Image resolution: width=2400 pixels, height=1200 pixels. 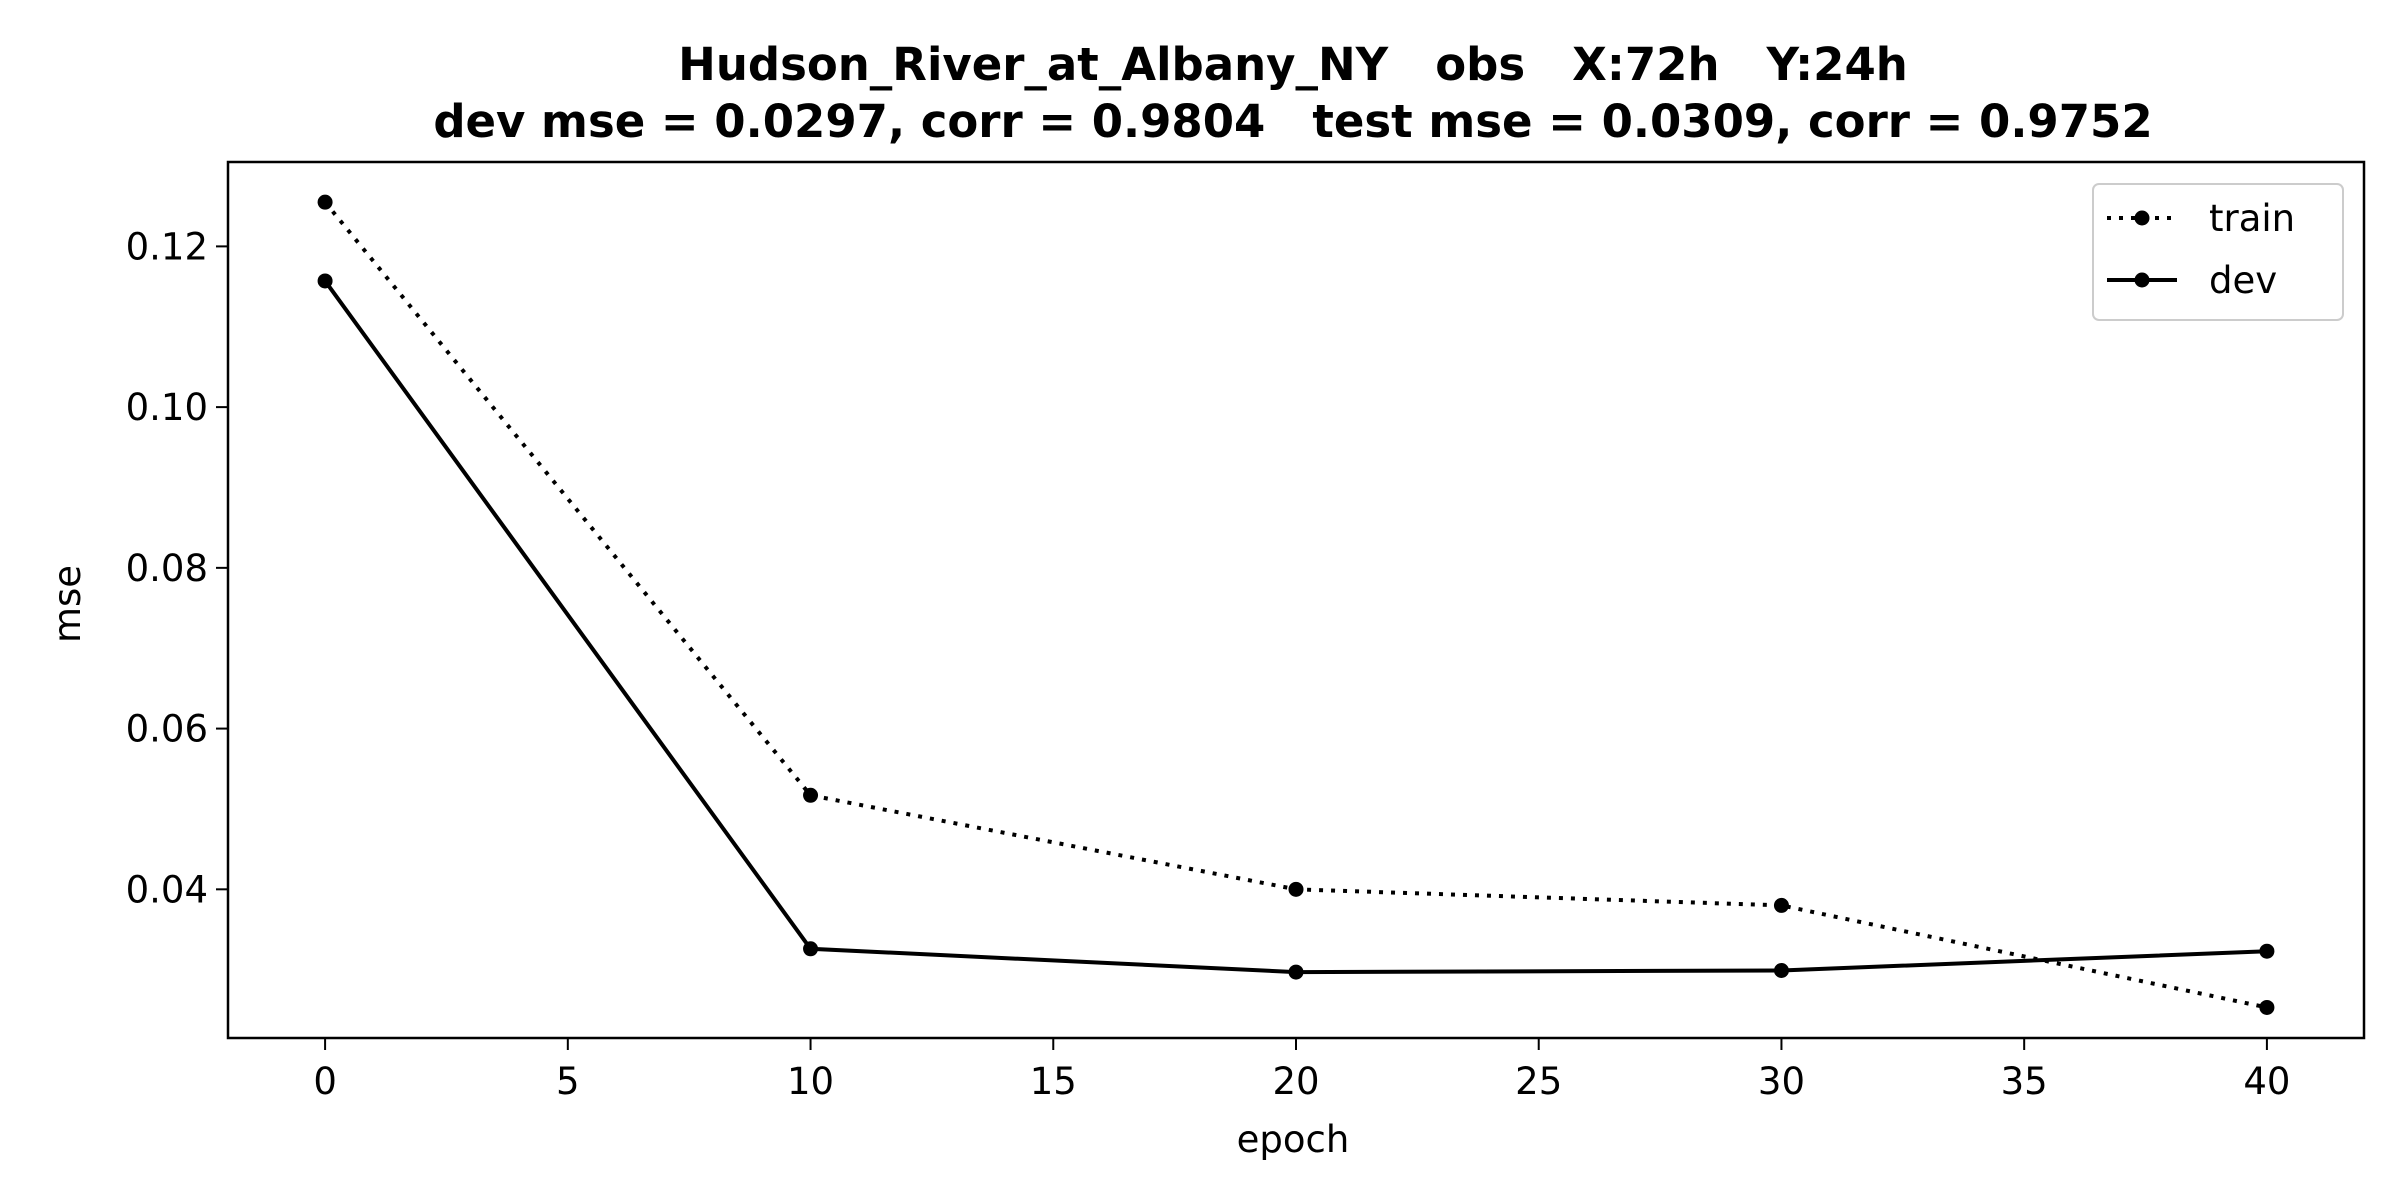 What do you see at coordinates (1538, 1081) in the screenshot?
I see `x-tick-label: 25` at bounding box center [1538, 1081].